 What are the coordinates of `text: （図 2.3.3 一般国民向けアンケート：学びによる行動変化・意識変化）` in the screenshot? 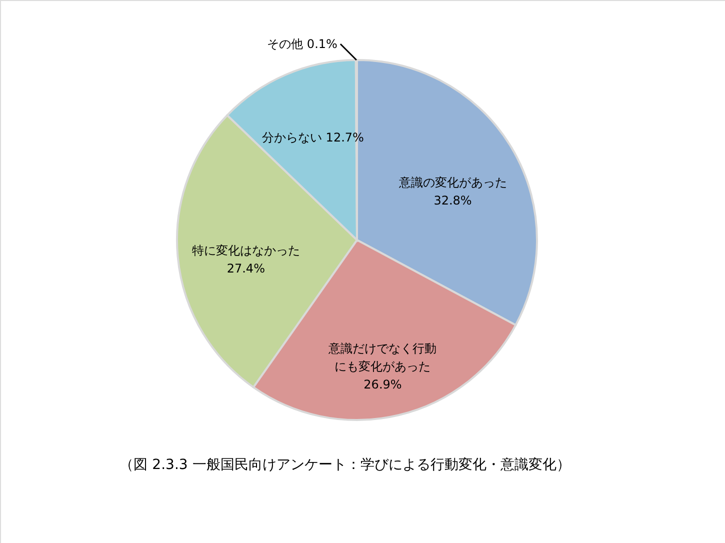 It's located at (345, 465).